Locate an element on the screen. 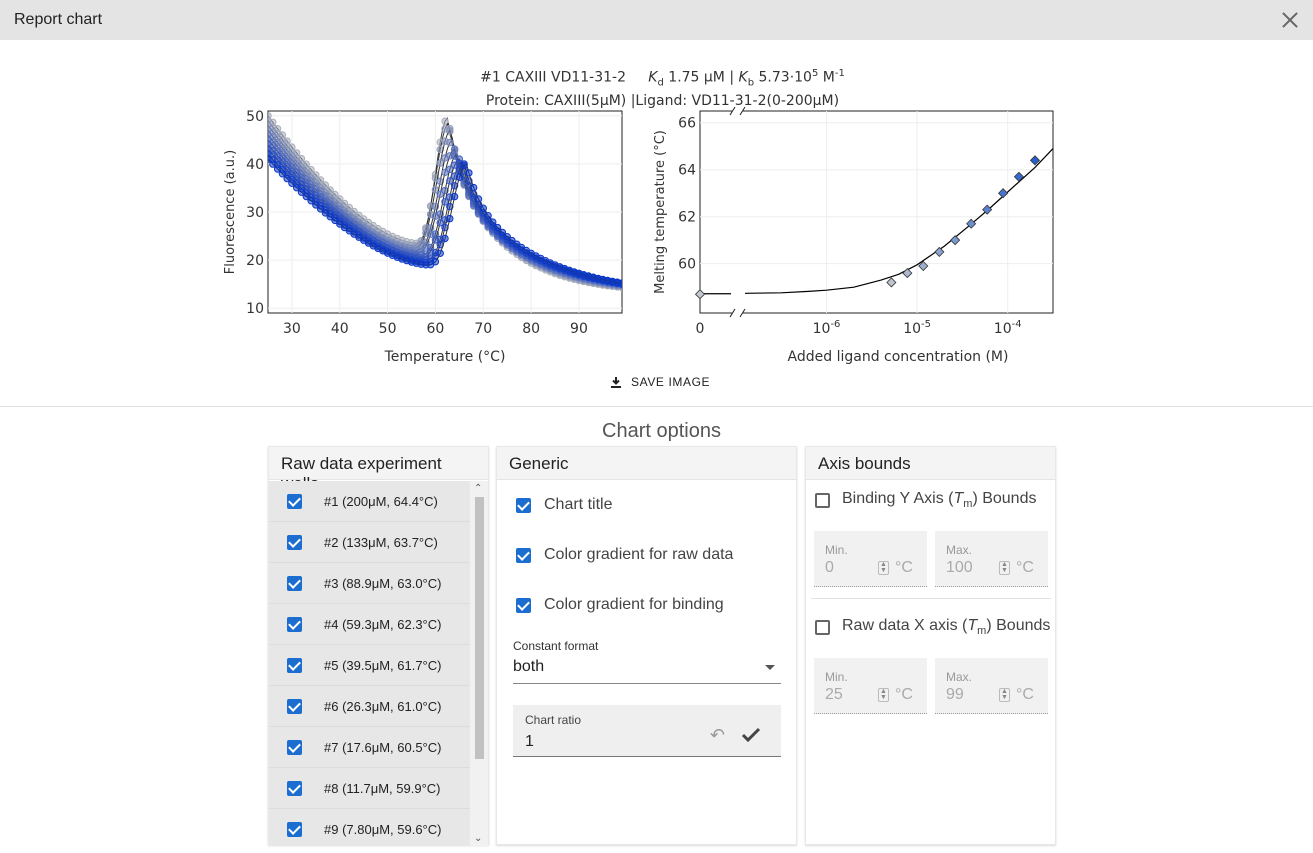 The width and height of the screenshot is (1313, 853). well-item: #4 (59.3μM, 62.3°C) is located at coordinates (370, 624).